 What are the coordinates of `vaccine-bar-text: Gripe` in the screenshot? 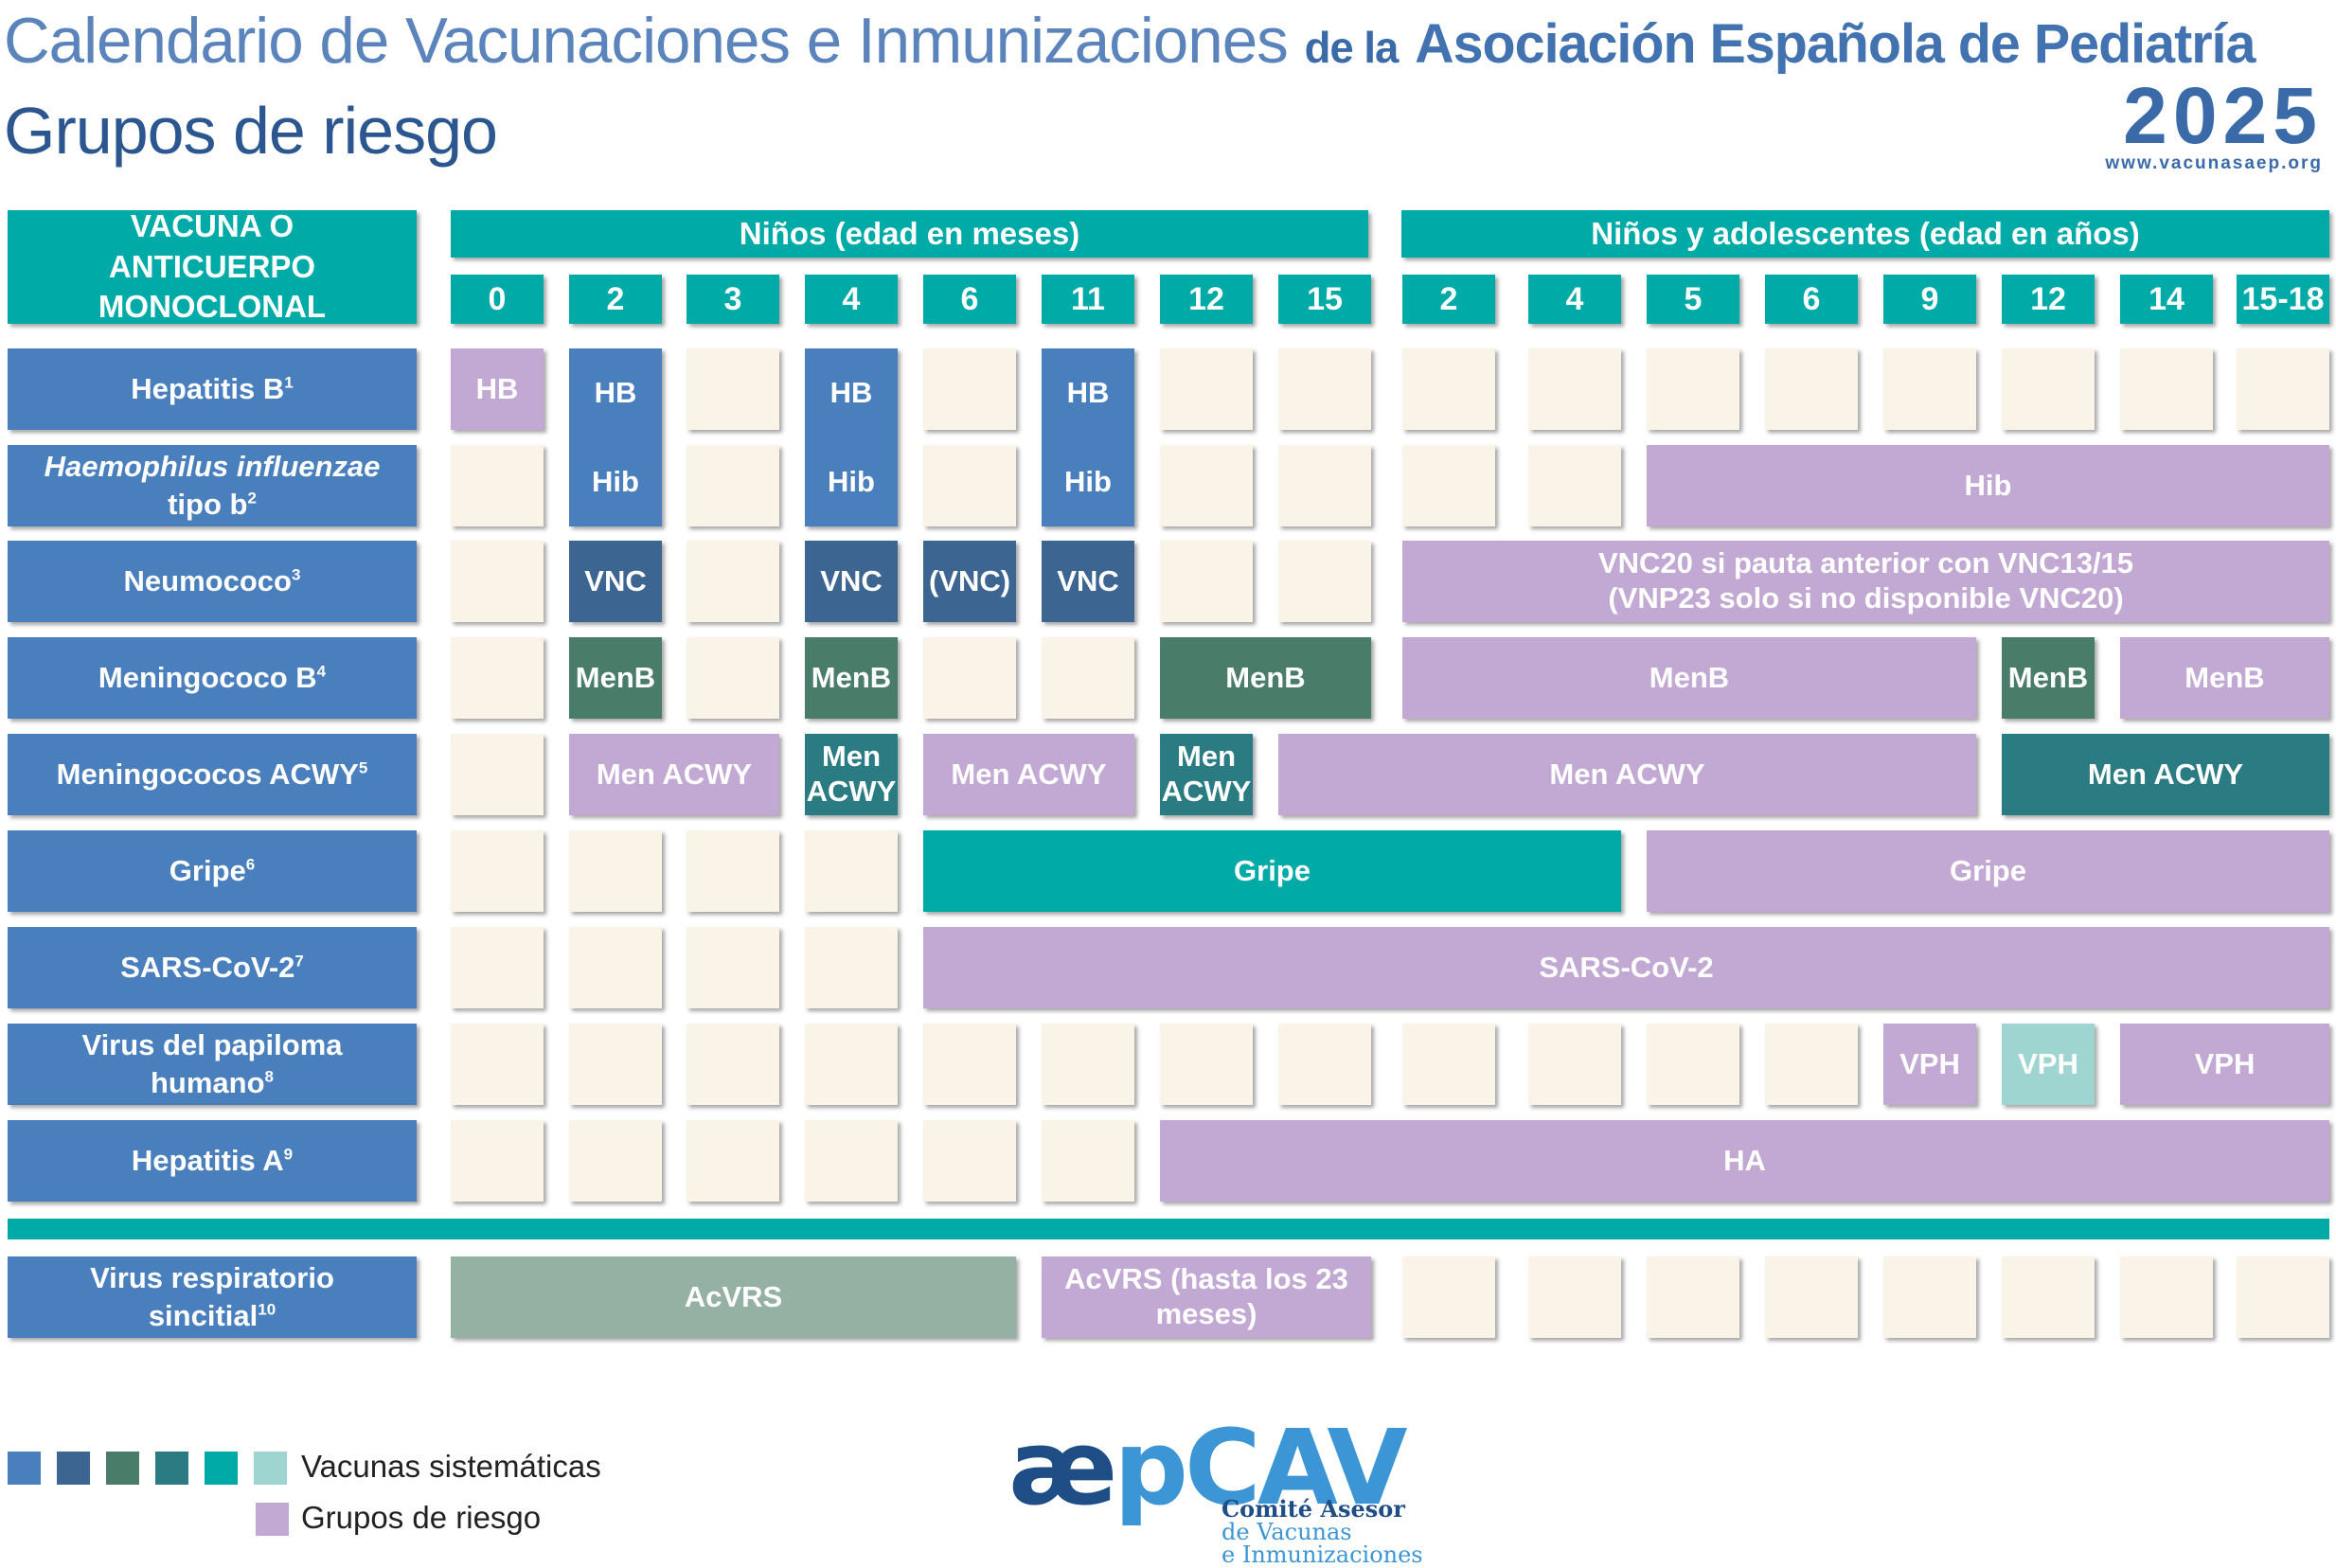 It's located at (1988, 871).